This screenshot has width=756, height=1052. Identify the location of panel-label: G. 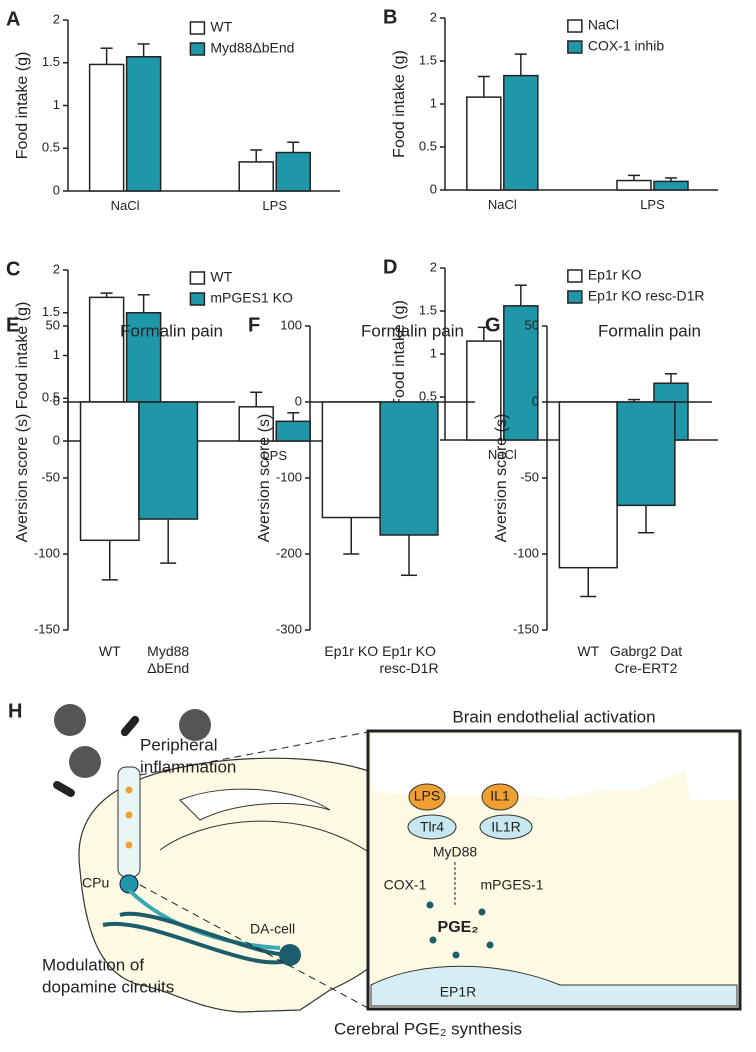
(493, 325).